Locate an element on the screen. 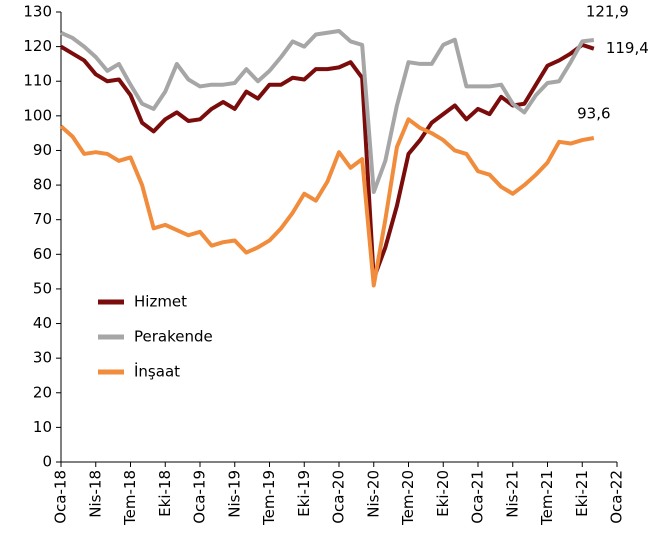  y-tick-label: 50 is located at coordinates (42, 288).